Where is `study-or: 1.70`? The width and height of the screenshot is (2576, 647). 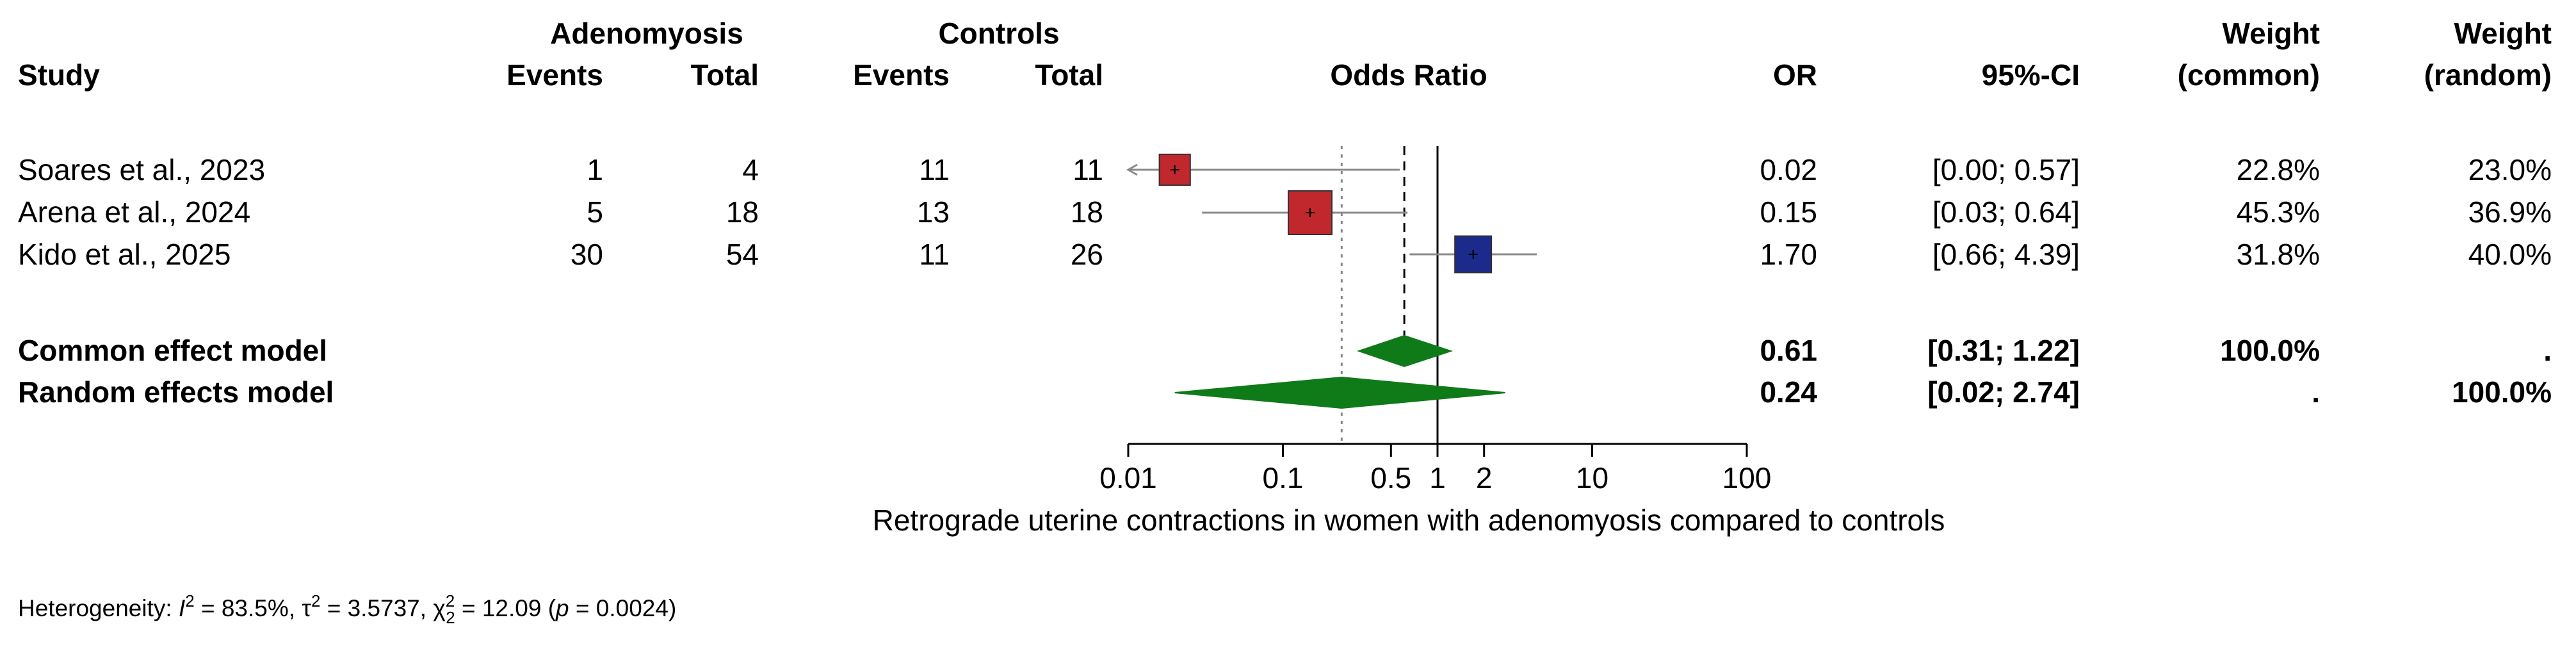
study-or: 1.70 is located at coordinates (1788, 254).